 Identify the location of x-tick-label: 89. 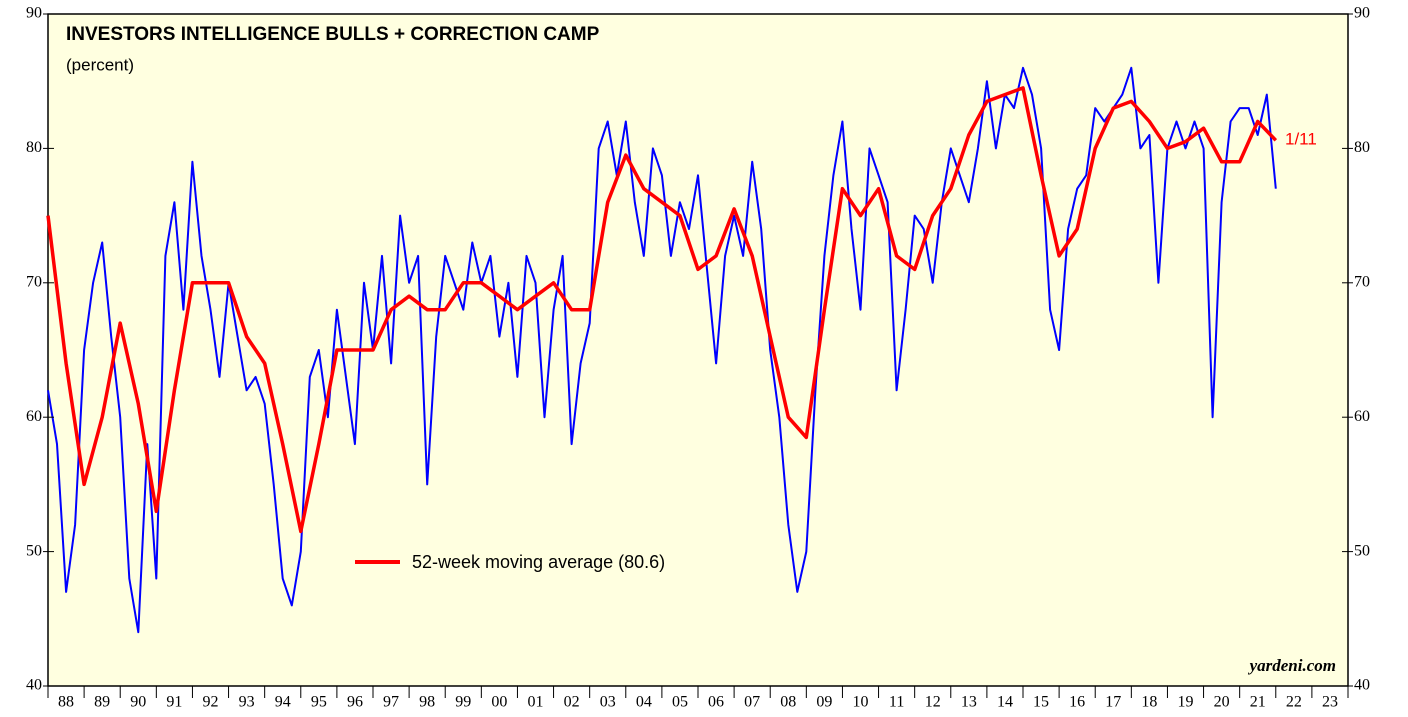
(102, 702).